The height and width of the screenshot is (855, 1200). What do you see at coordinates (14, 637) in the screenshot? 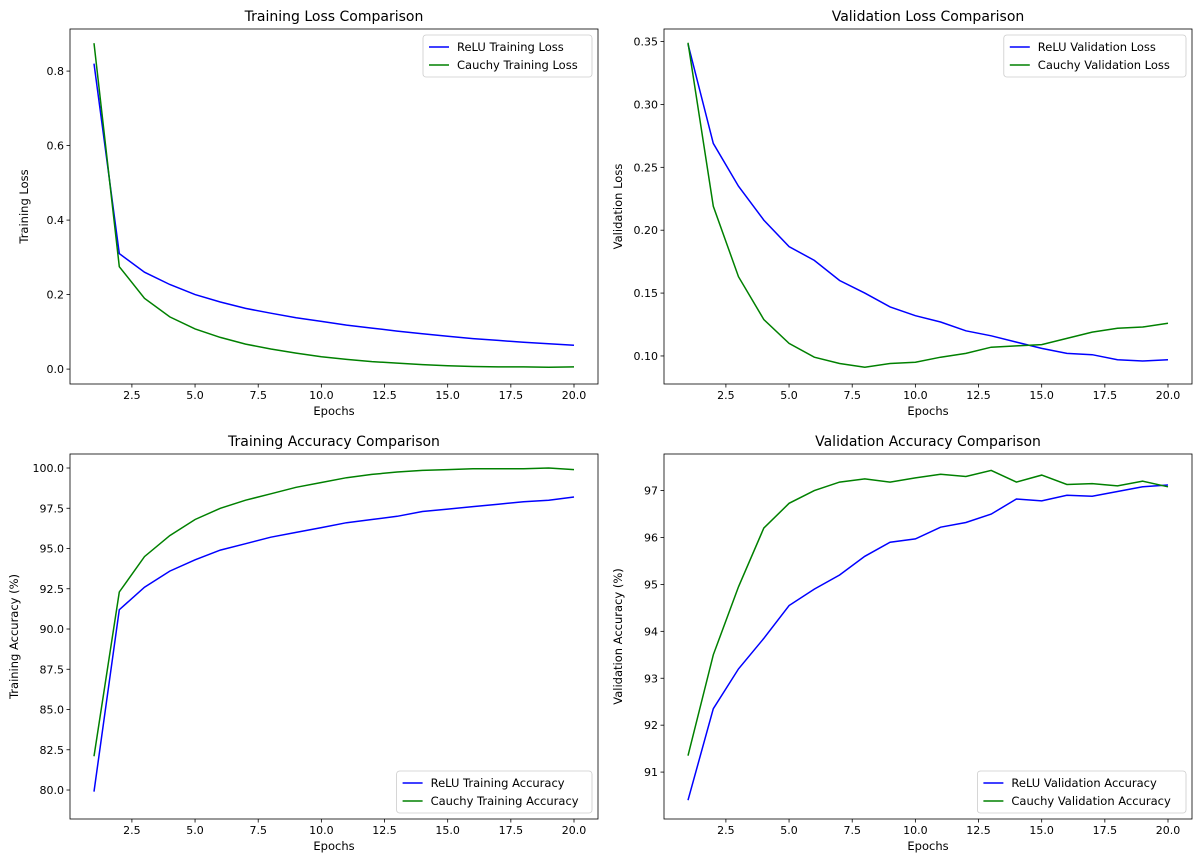
I see `y-axis-label: Training Accuracy (%)` at bounding box center [14, 637].